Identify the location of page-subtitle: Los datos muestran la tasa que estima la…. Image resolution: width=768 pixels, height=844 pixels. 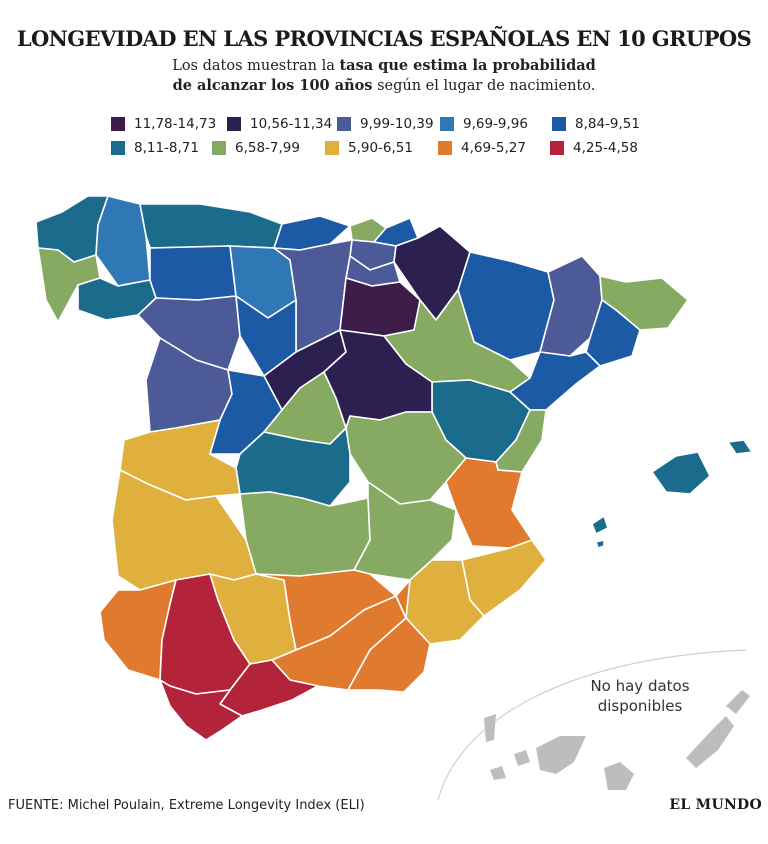
(384, 76).